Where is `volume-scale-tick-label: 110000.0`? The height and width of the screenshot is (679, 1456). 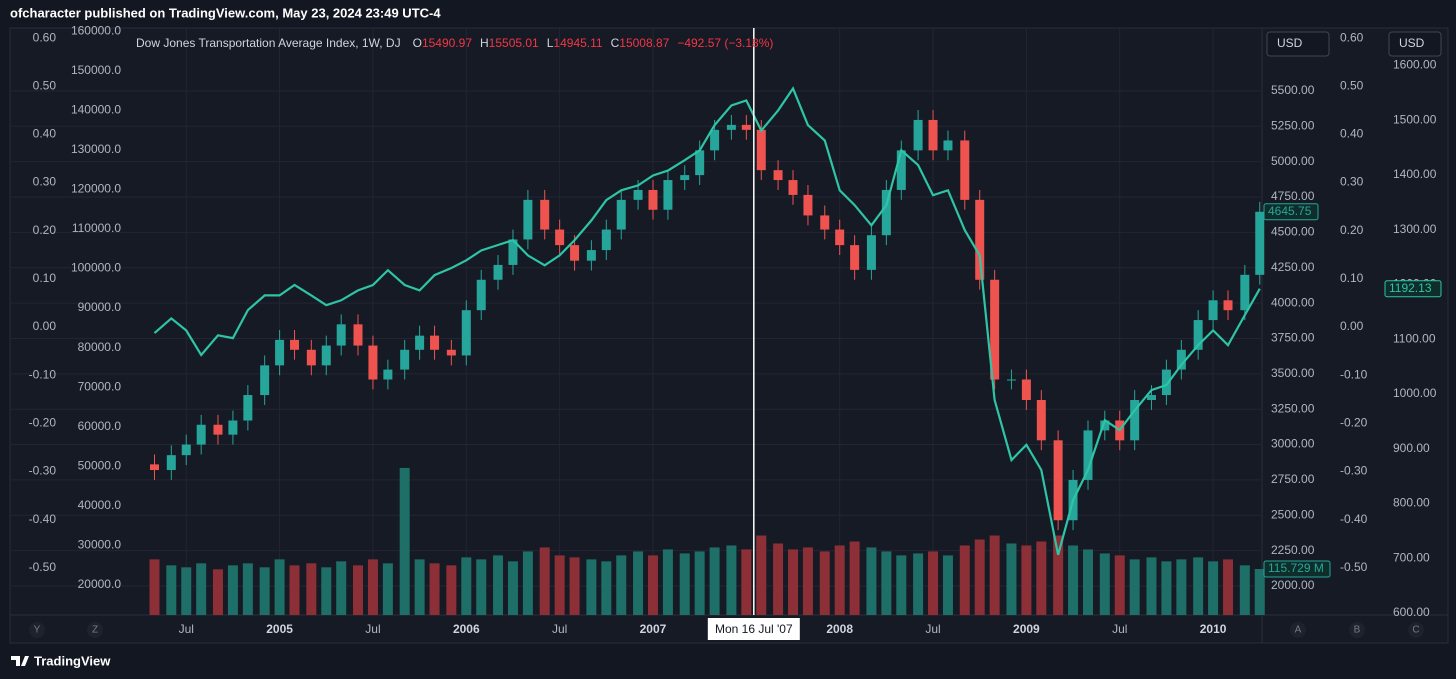
volume-scale-tick-label: 110000.0 is located at coordinates (96, 228).